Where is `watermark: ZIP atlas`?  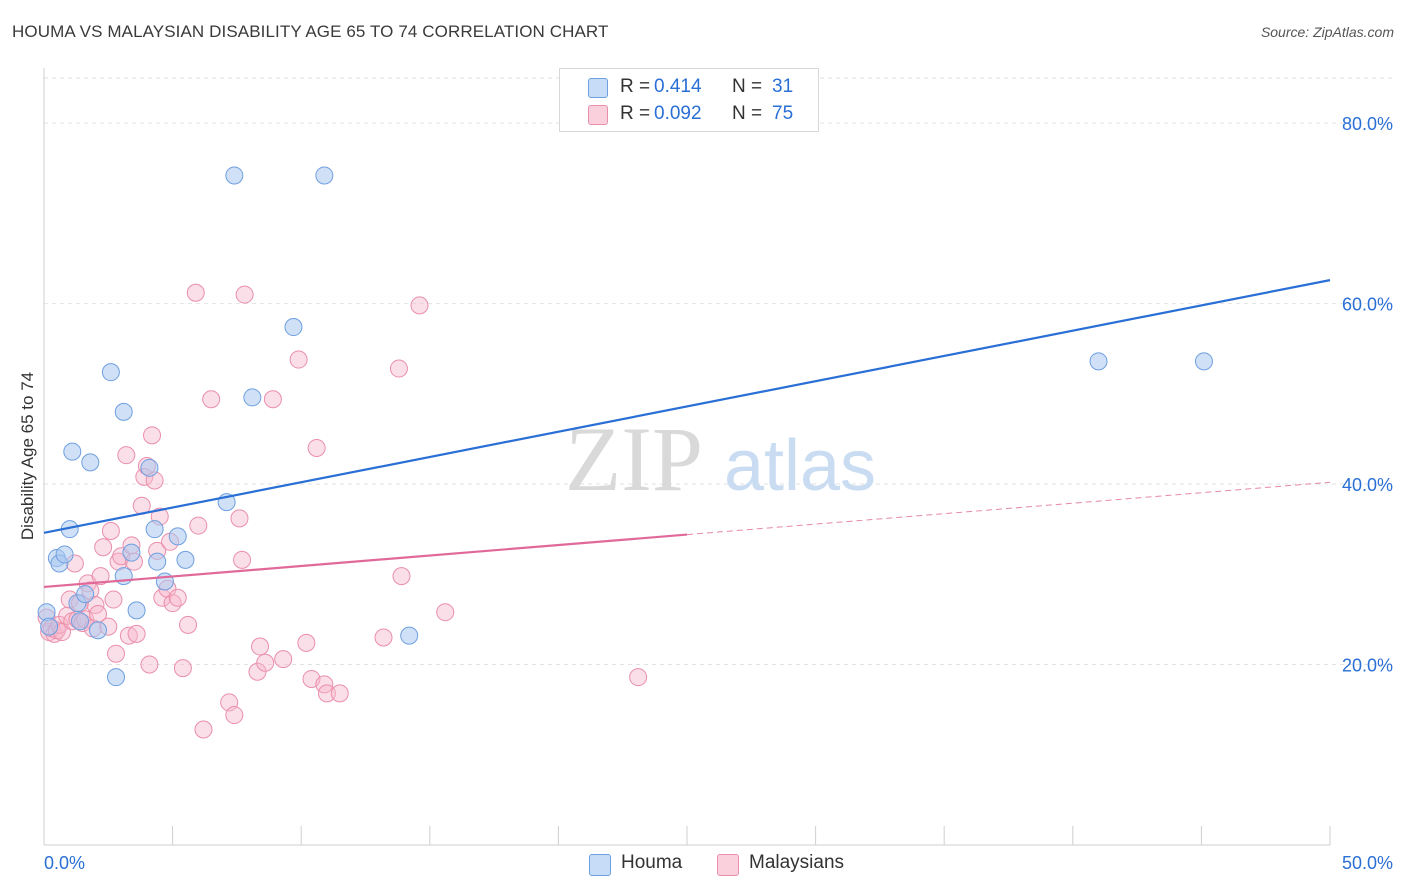 watermark: ZIP atlas is located at coordinates (720, 459).